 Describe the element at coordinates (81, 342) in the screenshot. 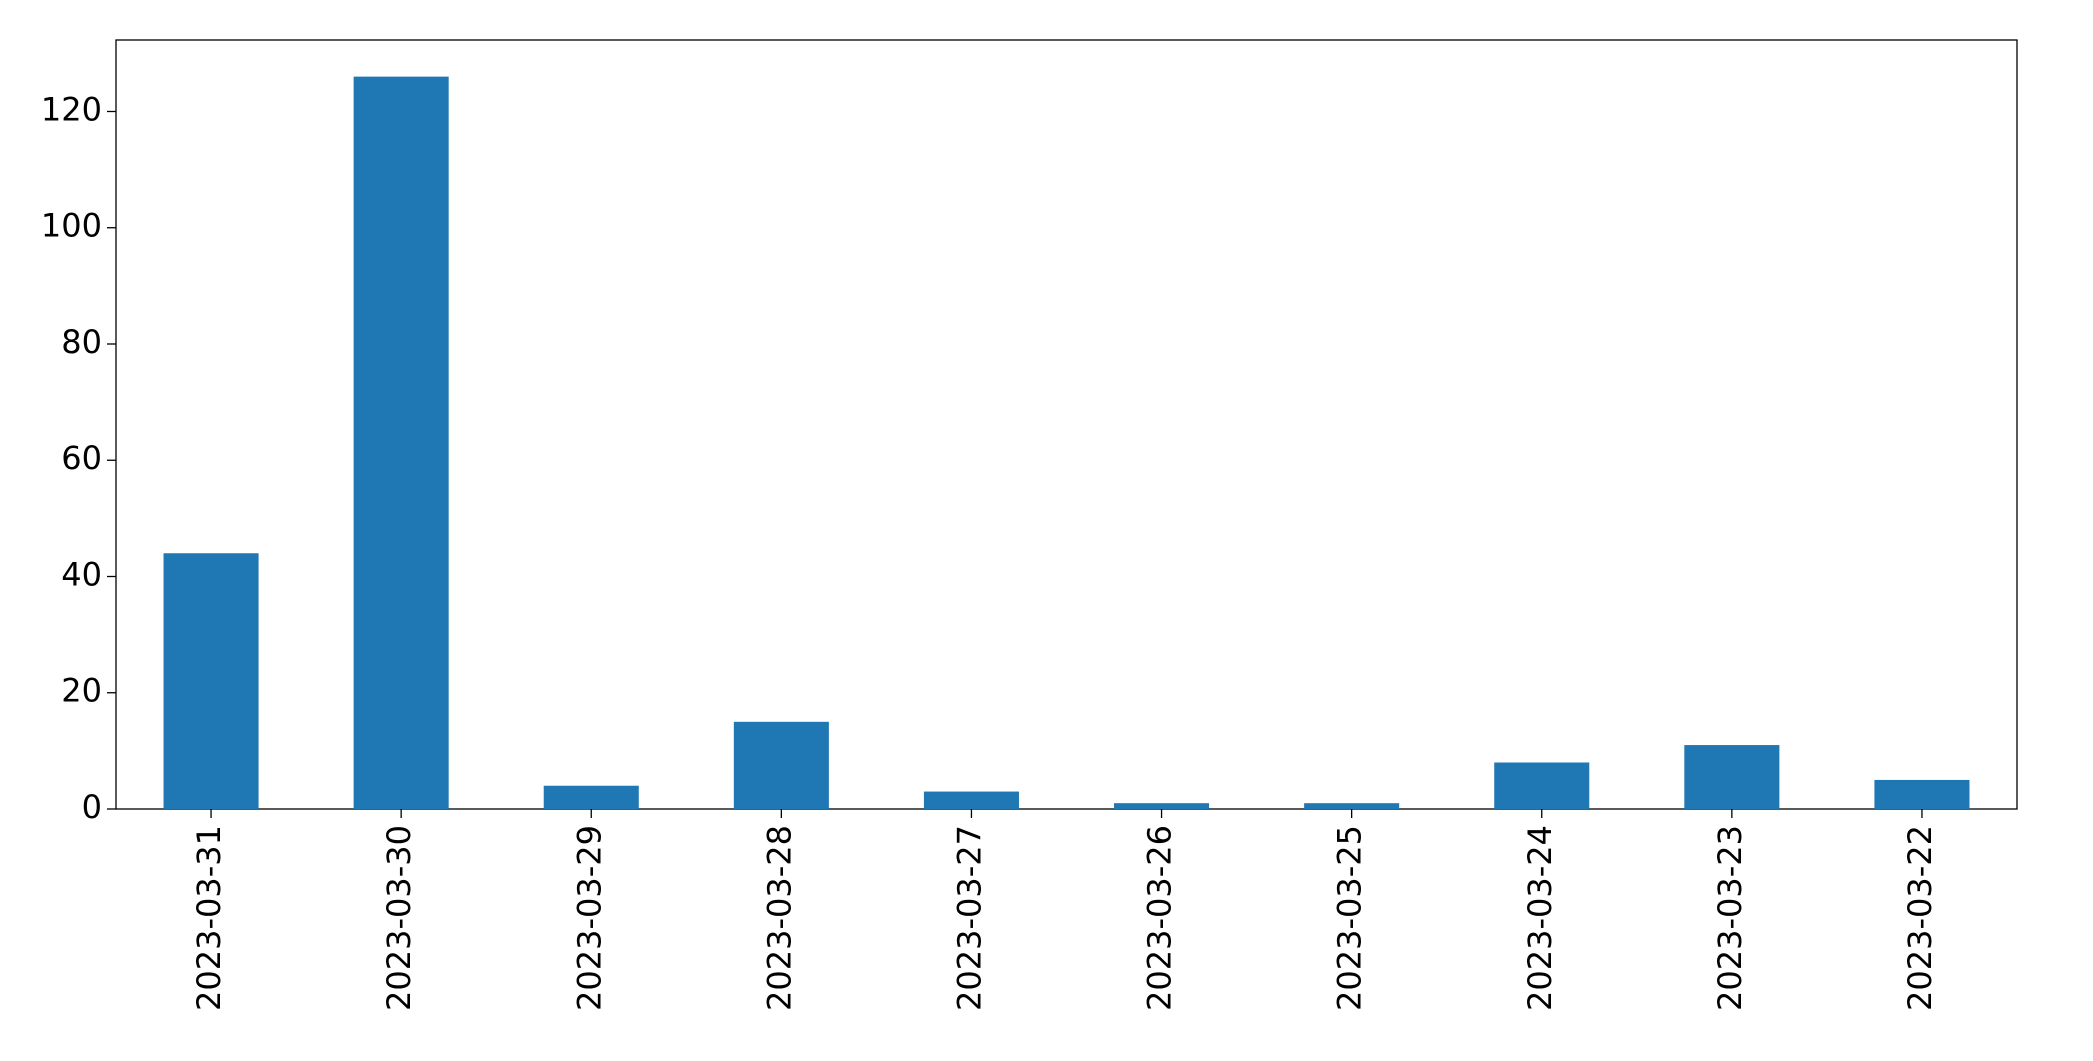

I see `y-tick-label: 80` at that location.